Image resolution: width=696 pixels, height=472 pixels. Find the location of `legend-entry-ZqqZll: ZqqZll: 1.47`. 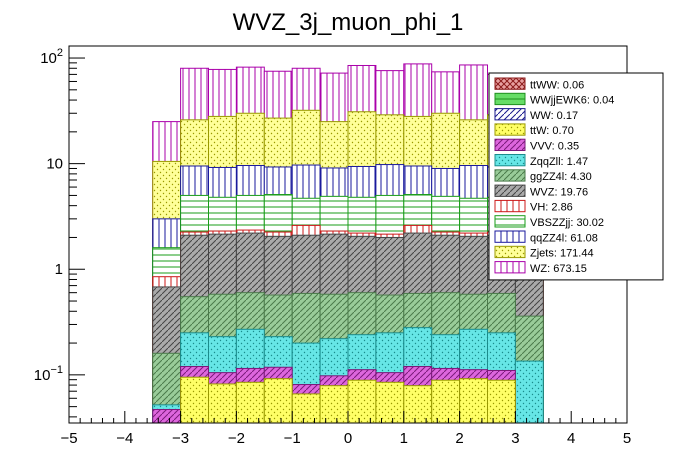

legend-entry-ZqqZll: ZqqZll: 1.47 is located at coordinates (541, 161).